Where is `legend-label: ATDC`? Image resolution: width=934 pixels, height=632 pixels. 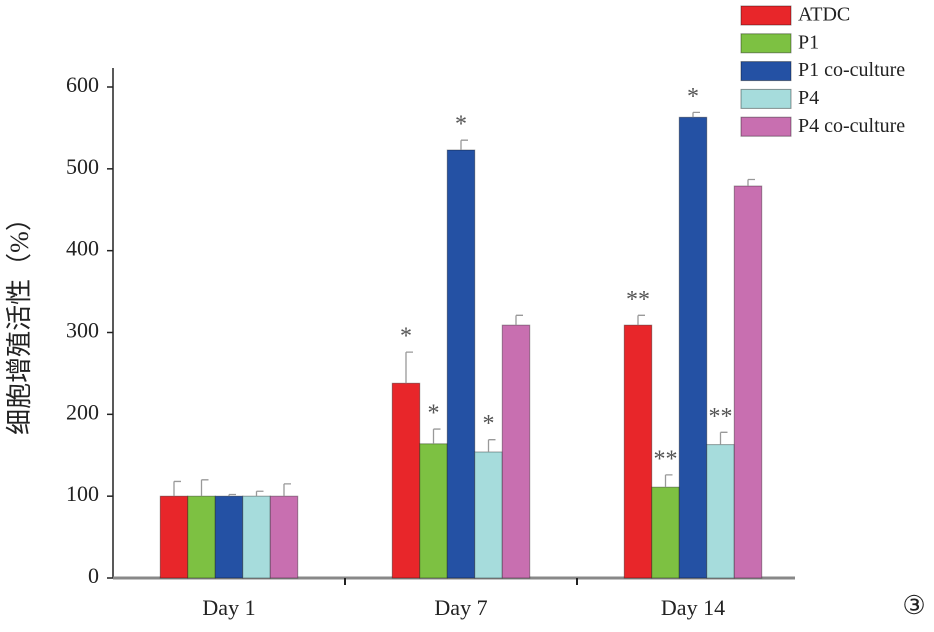 legend-label: ATDC is located at coordinates (824, 15).